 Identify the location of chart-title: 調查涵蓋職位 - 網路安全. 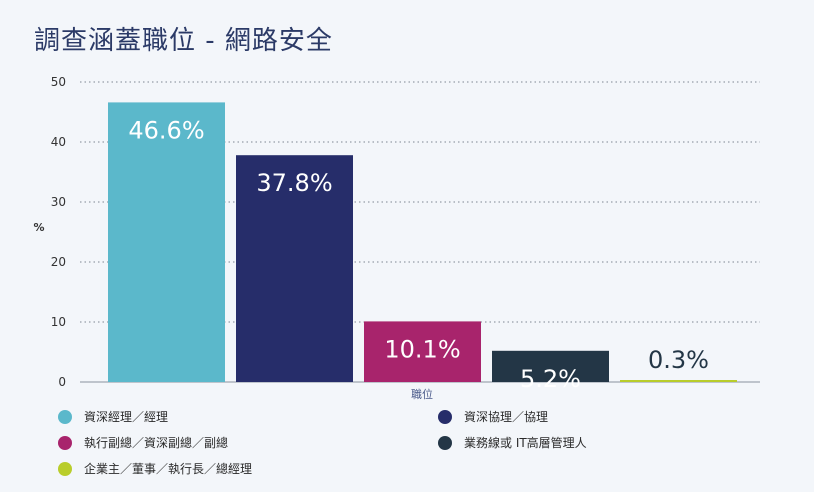
(183, 41).